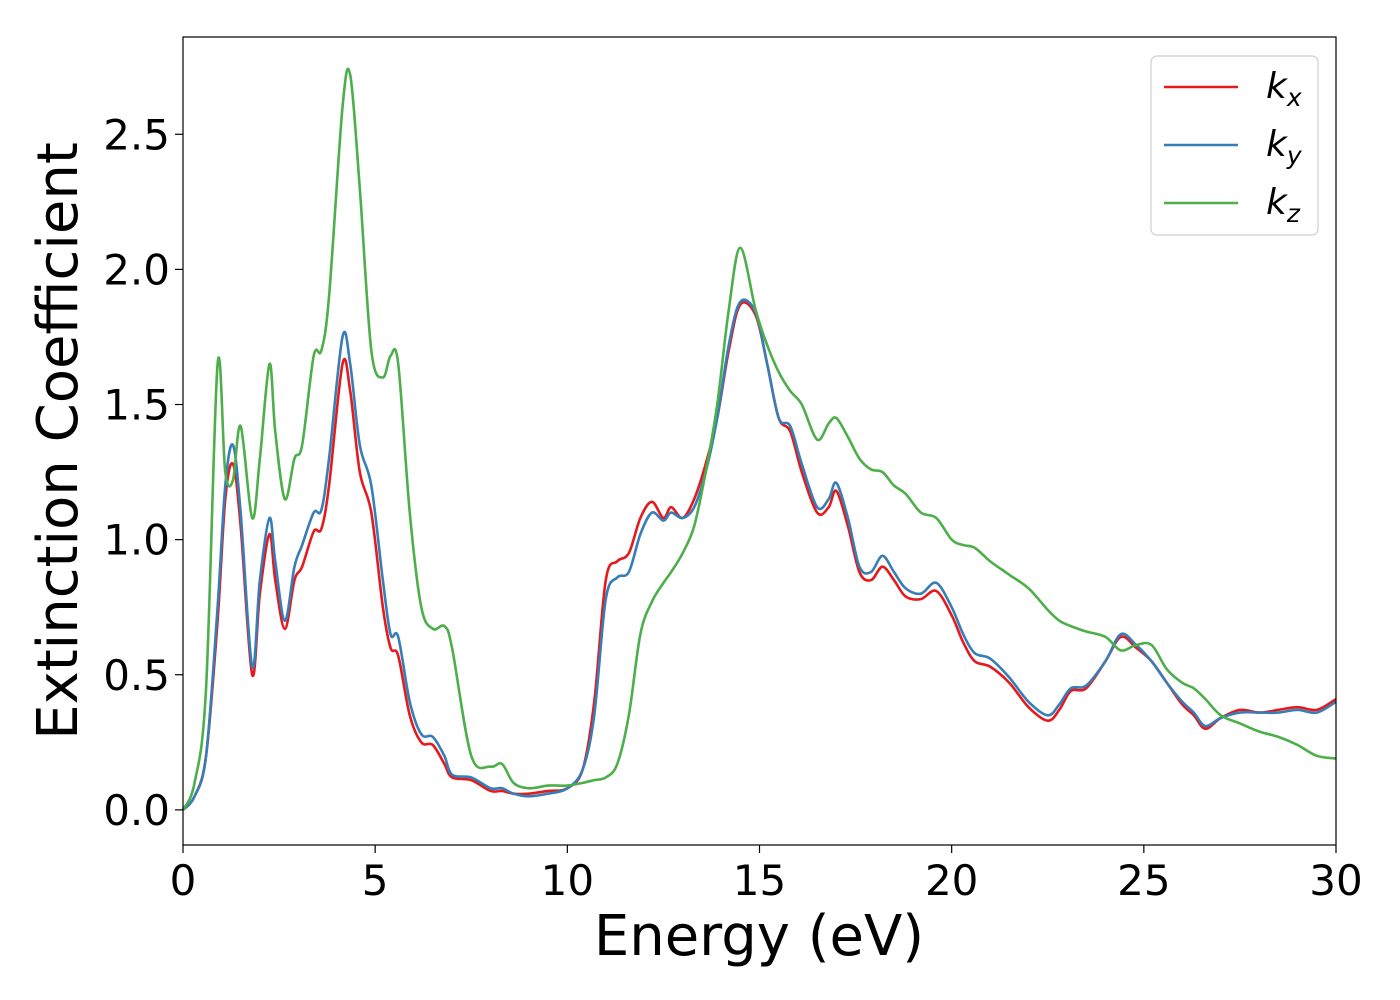  What do you see at coordinates (1283, 205) in the screenshot?
I see `legend-label: kz` at bounding box center [1283, 205].